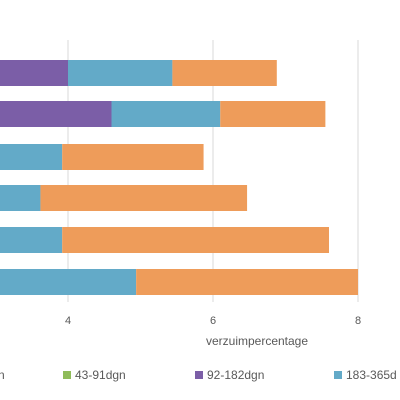 The height and width of the screenshot is (400, 400). What do you see at coordinates (20, 198) in the screenshot?
I see `bar-row4-series3` at bounding box center [20, 198].